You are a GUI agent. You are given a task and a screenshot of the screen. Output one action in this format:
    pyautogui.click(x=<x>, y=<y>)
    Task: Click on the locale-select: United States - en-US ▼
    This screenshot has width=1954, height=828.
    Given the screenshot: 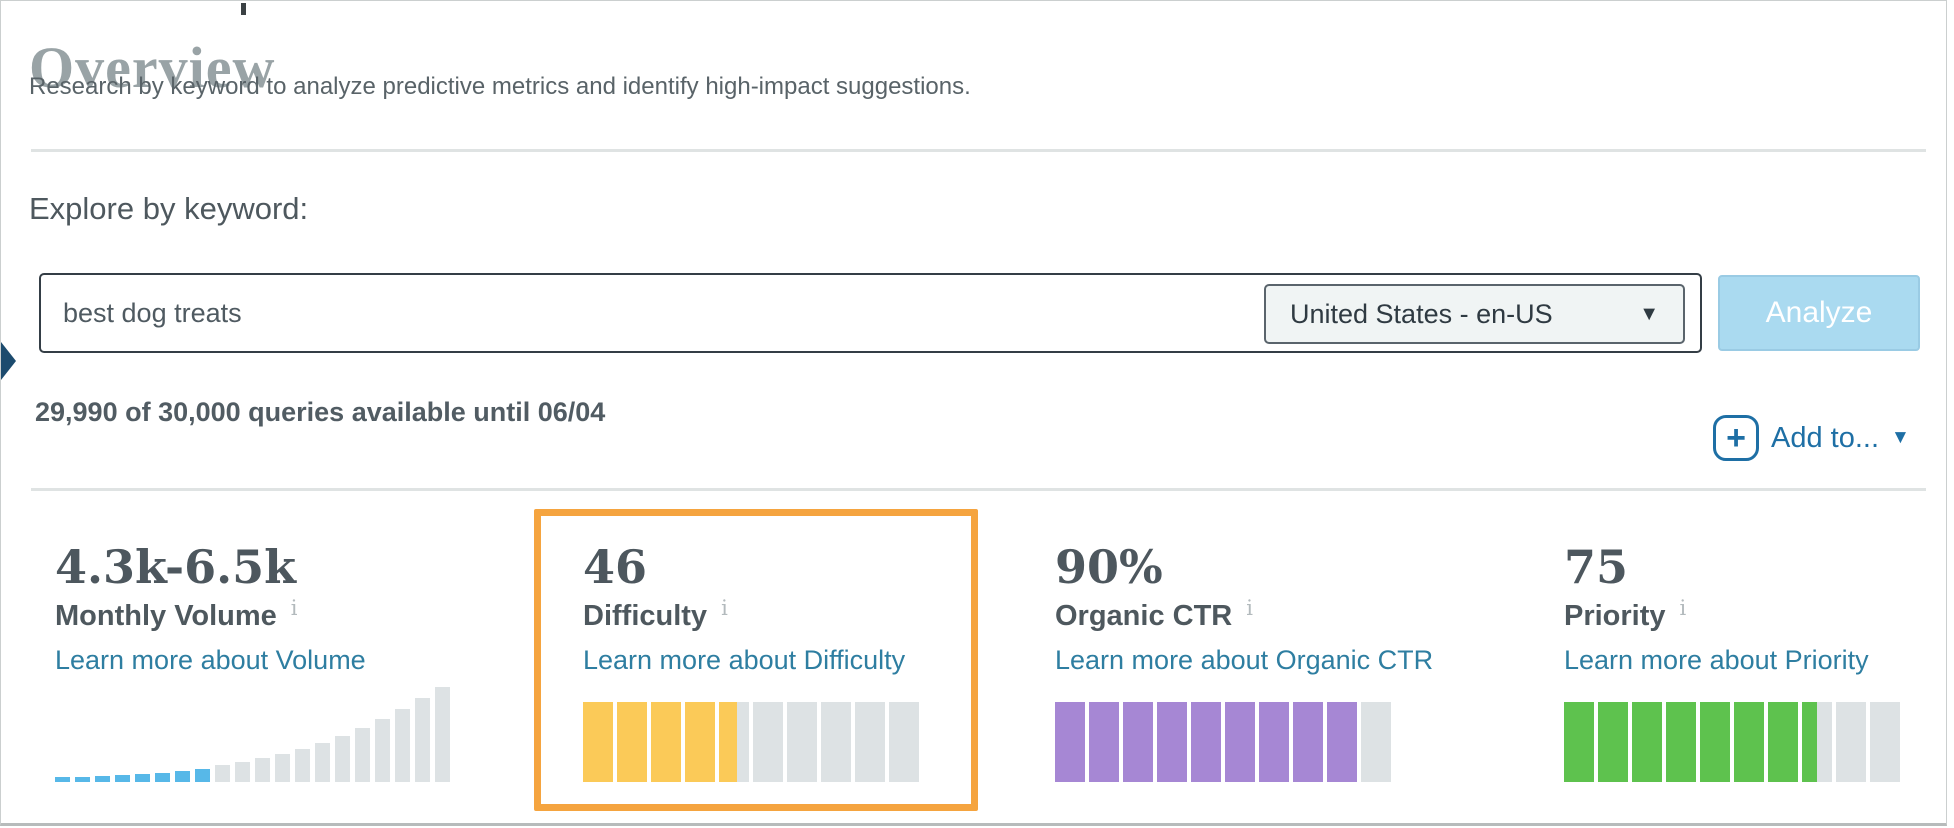 What is the action you would take?
    pyautogui.click(x=1474, y=314)
    